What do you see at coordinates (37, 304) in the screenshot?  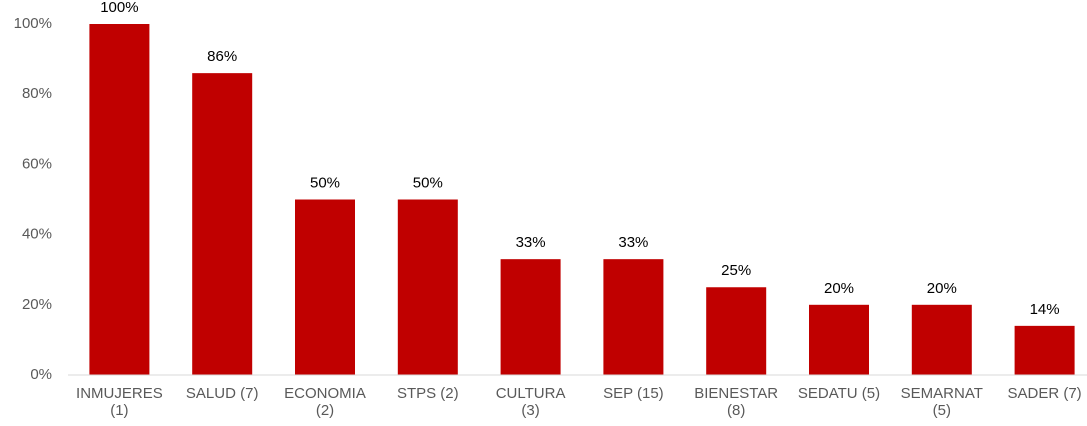 I see `y-tick-label: 20%` at bounding box center [37, 304].